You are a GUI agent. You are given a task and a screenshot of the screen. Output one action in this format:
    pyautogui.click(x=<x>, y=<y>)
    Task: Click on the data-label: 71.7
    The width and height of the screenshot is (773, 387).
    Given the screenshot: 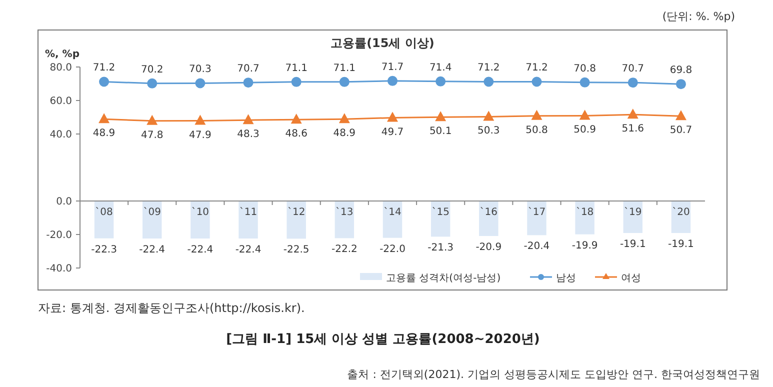 What is the action you would take?
    pyautogui.click(x=392, y=67)
    